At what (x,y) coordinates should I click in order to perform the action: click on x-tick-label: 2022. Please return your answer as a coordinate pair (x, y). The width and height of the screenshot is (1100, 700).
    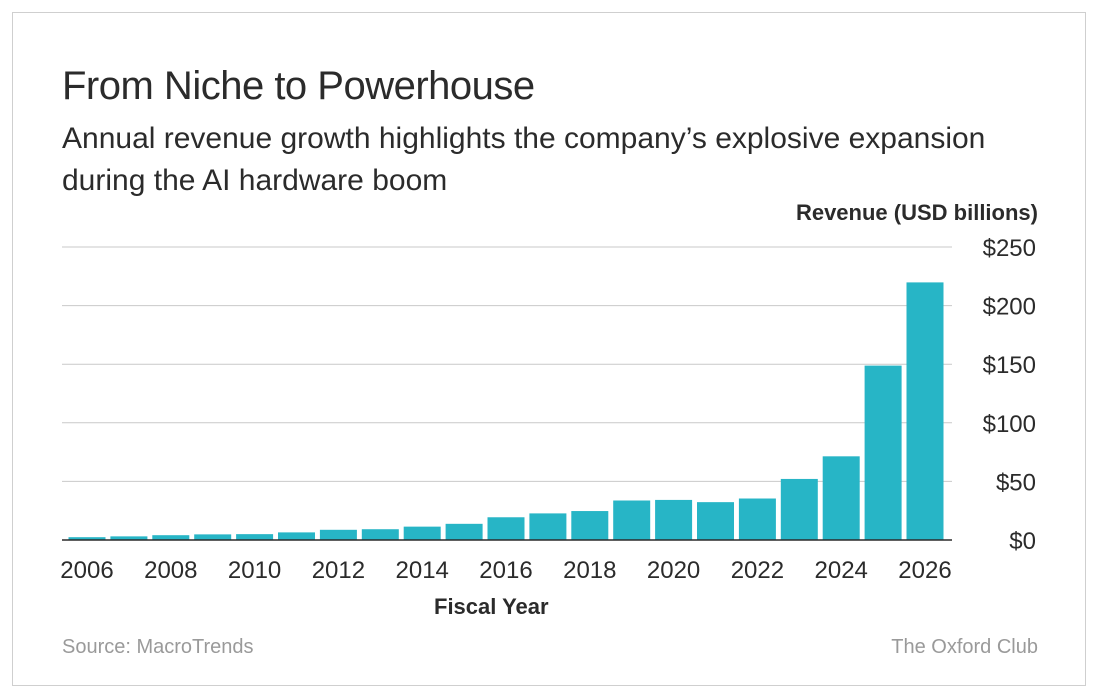
    Looking at the image, I should click on (757, 570).